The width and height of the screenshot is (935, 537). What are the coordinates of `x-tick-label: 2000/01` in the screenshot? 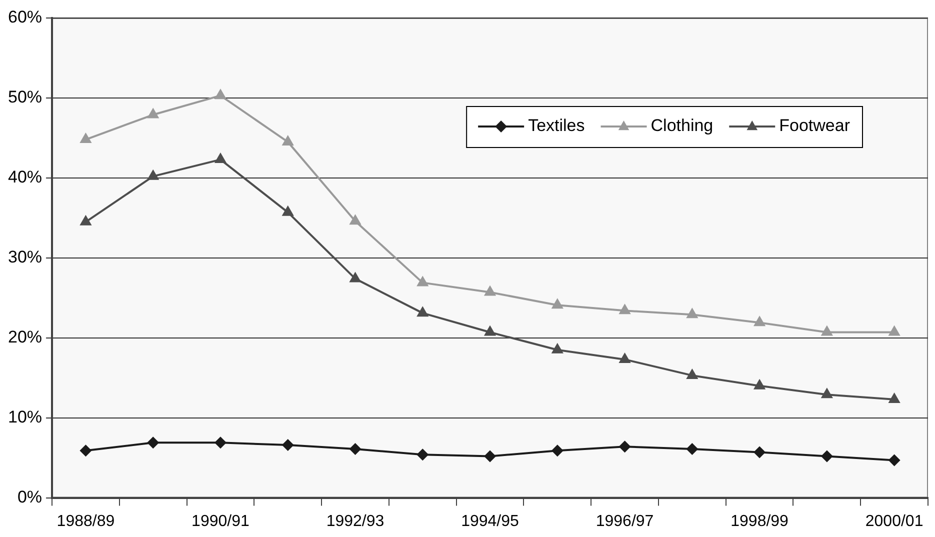 It's located at (894, 521).